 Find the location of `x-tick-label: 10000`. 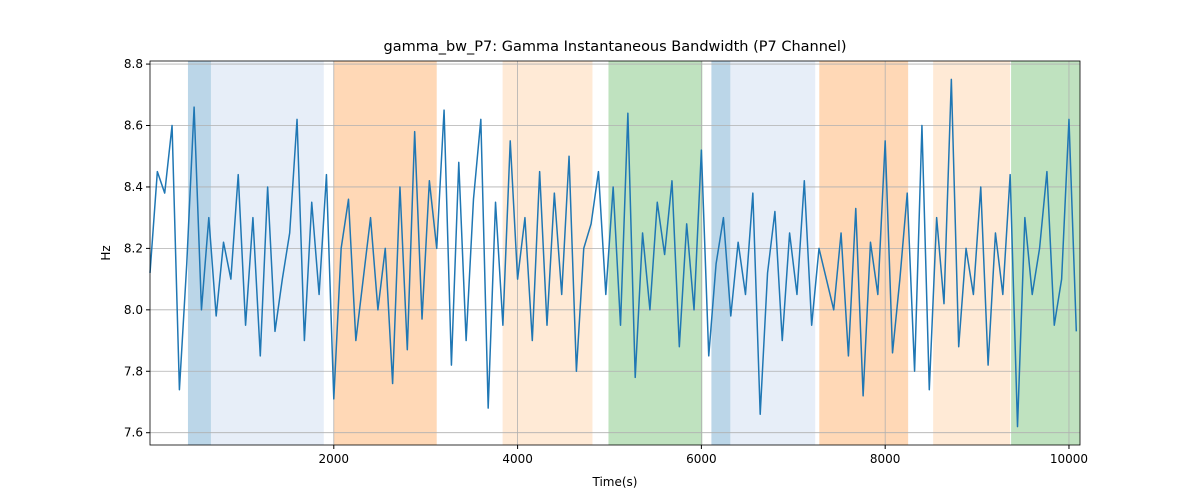

x-tick-label: 10000 is located at coordinates (1069, 459).